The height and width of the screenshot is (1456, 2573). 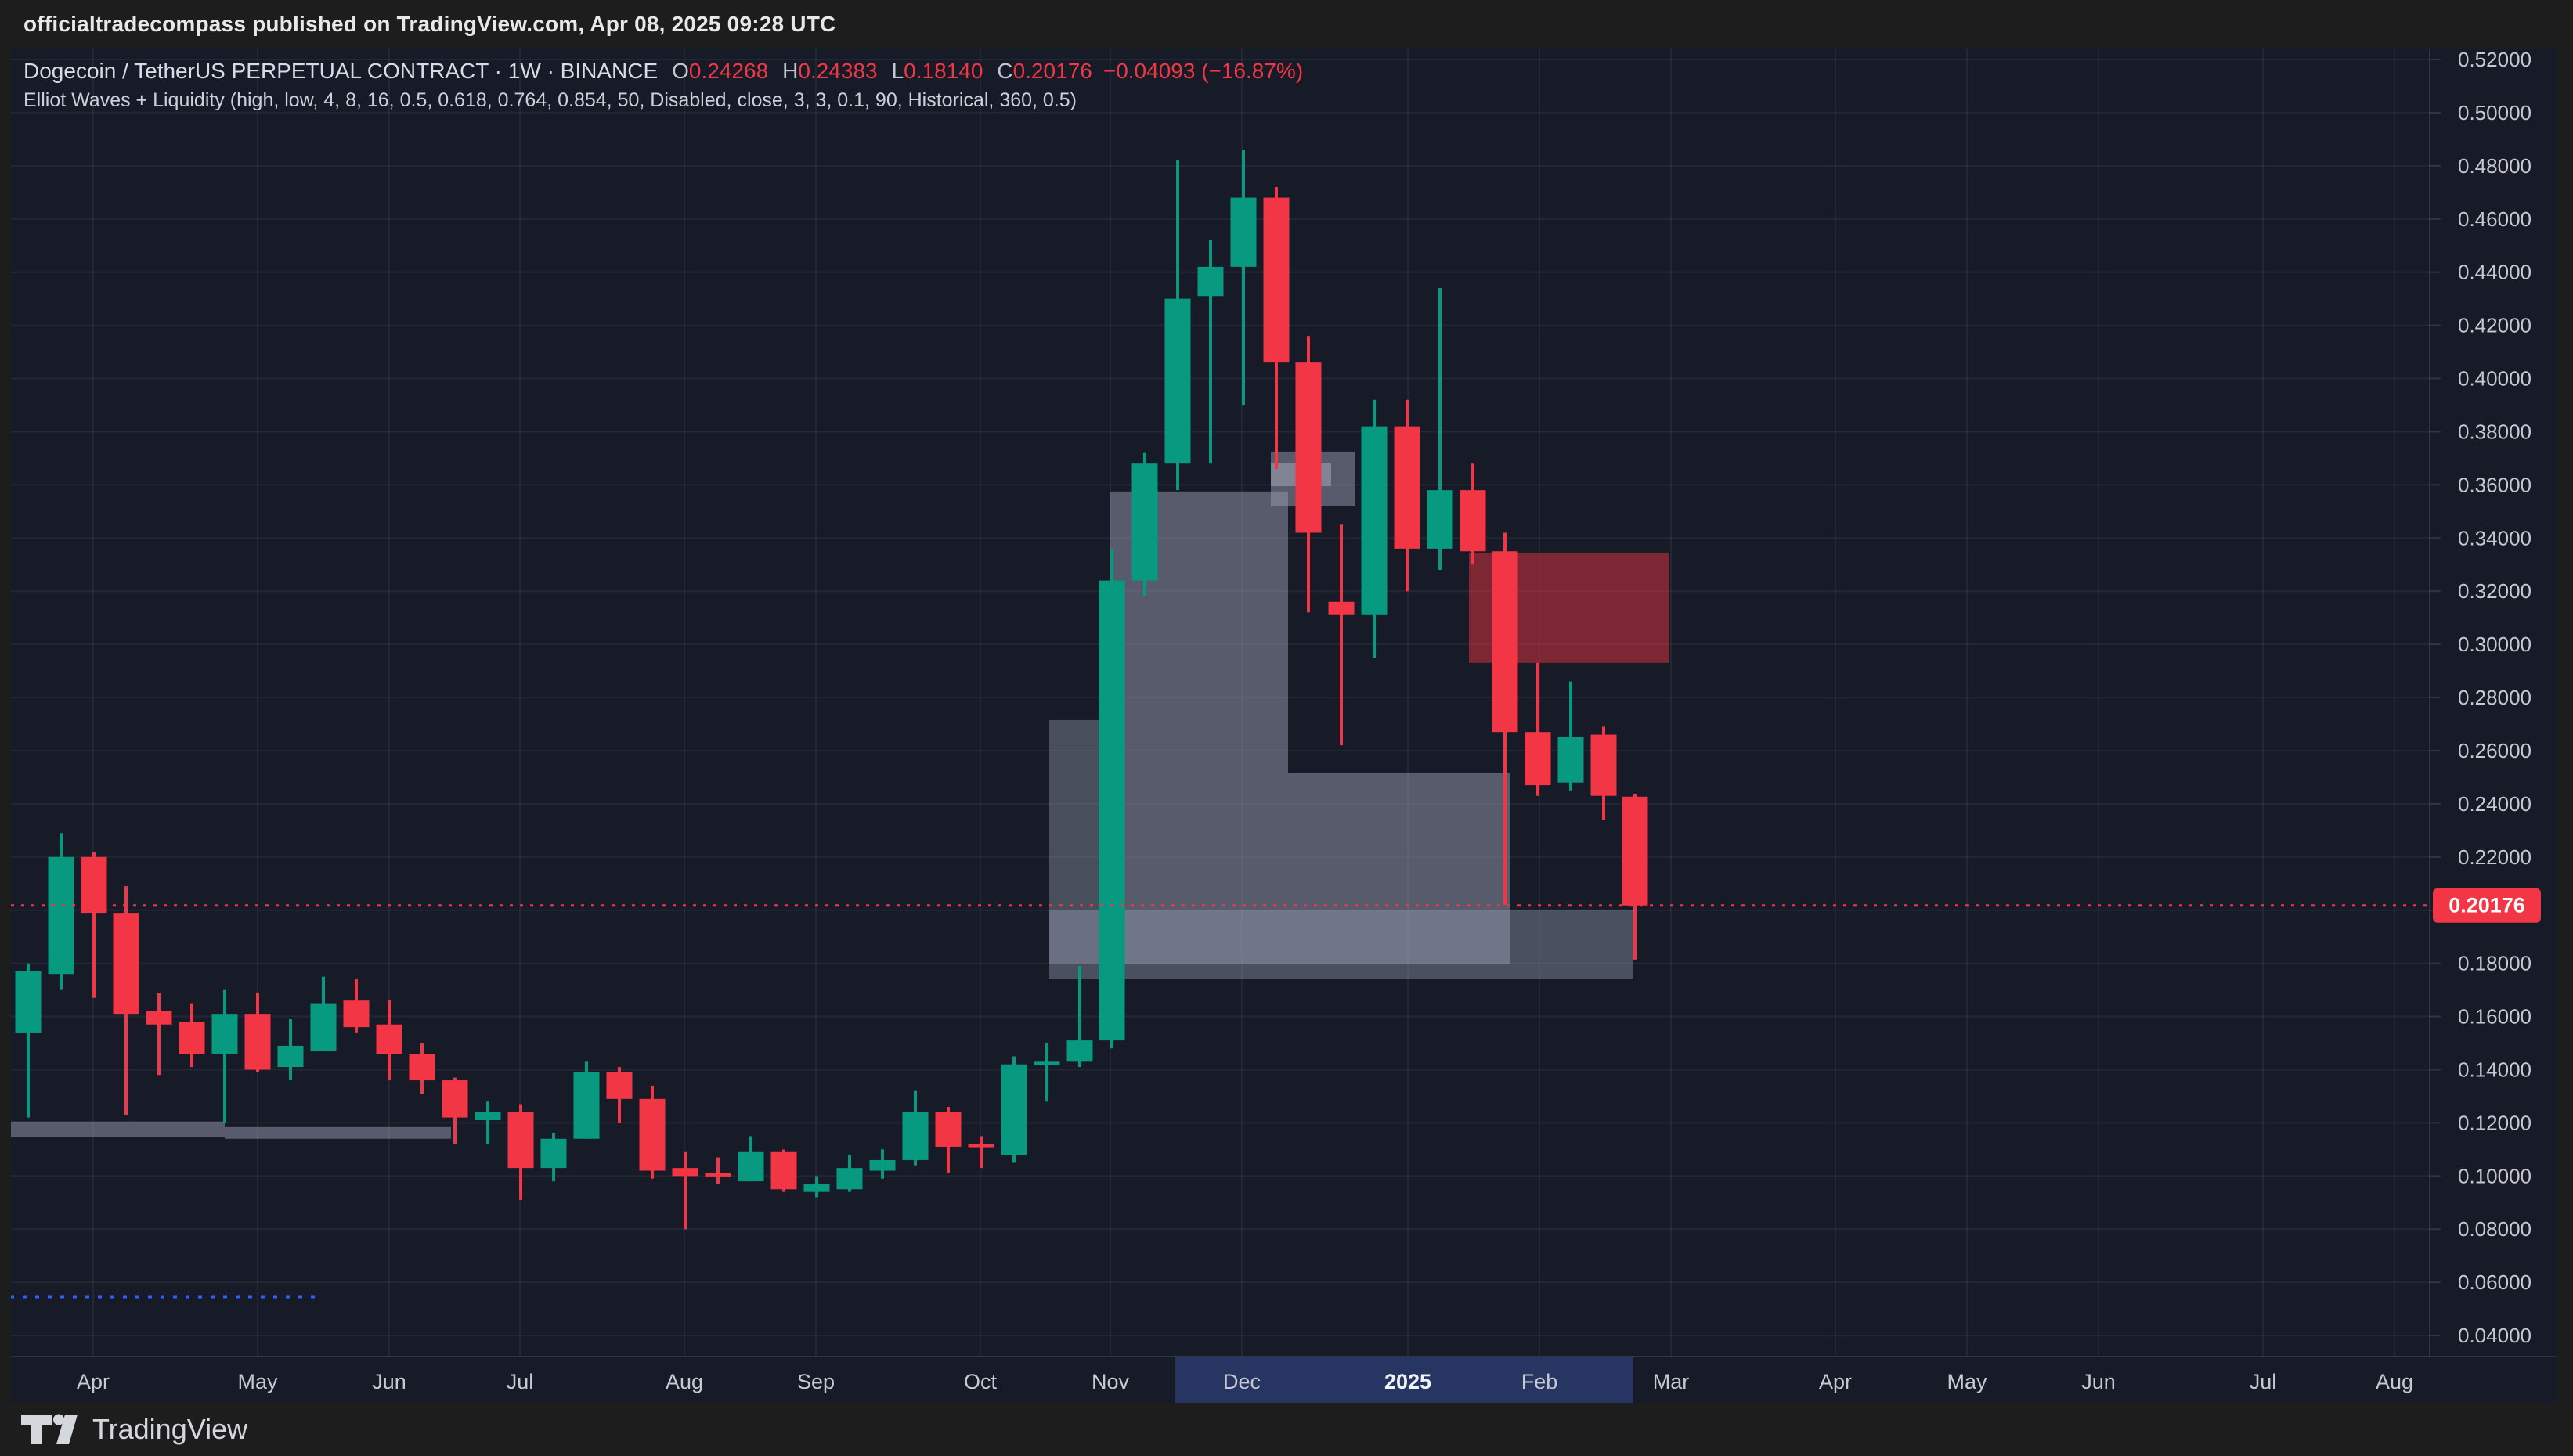 What do you see at coordinates (816, 1381) in the screenshot?
I see `svg-text: Sep` at bounding box center [816, 1381].